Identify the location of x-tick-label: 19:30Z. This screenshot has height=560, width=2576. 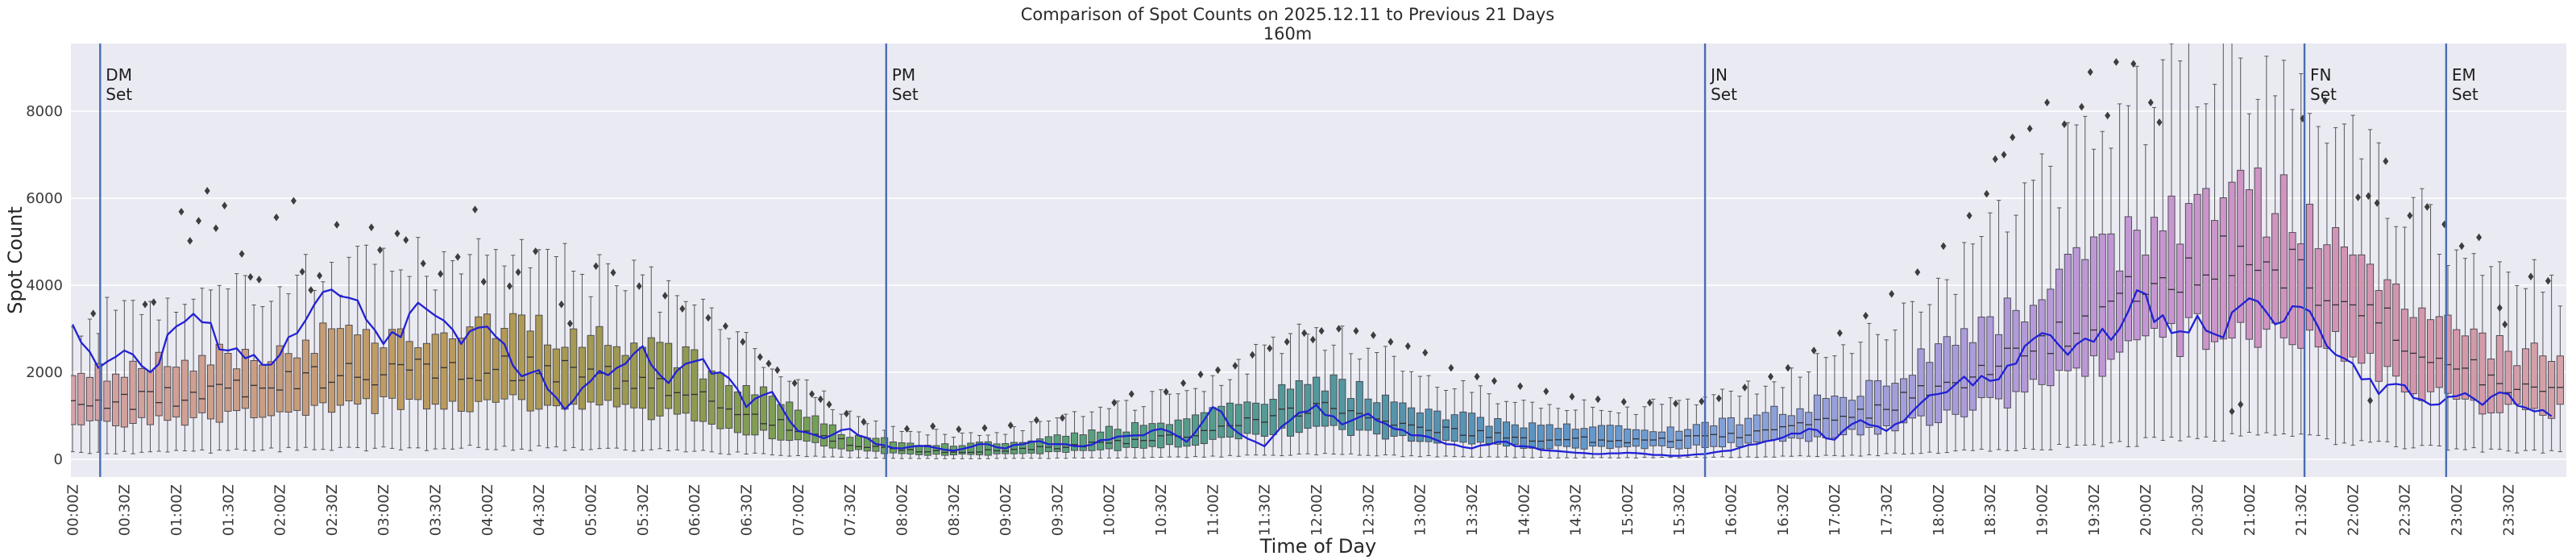
(2094, 510).